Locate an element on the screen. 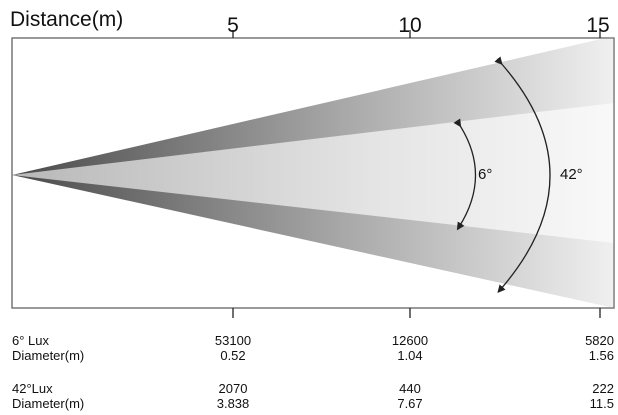  value-42-diameter-10m: 7.67 is located at coordinates (410, 403).